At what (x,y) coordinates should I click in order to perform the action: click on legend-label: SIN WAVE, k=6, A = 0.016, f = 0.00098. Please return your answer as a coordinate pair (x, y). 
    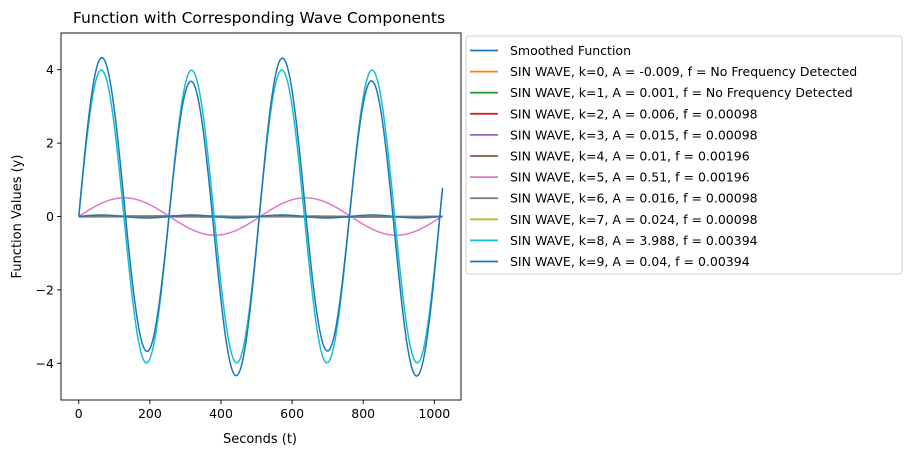
    Looking at the image, I should click on (634, 198).